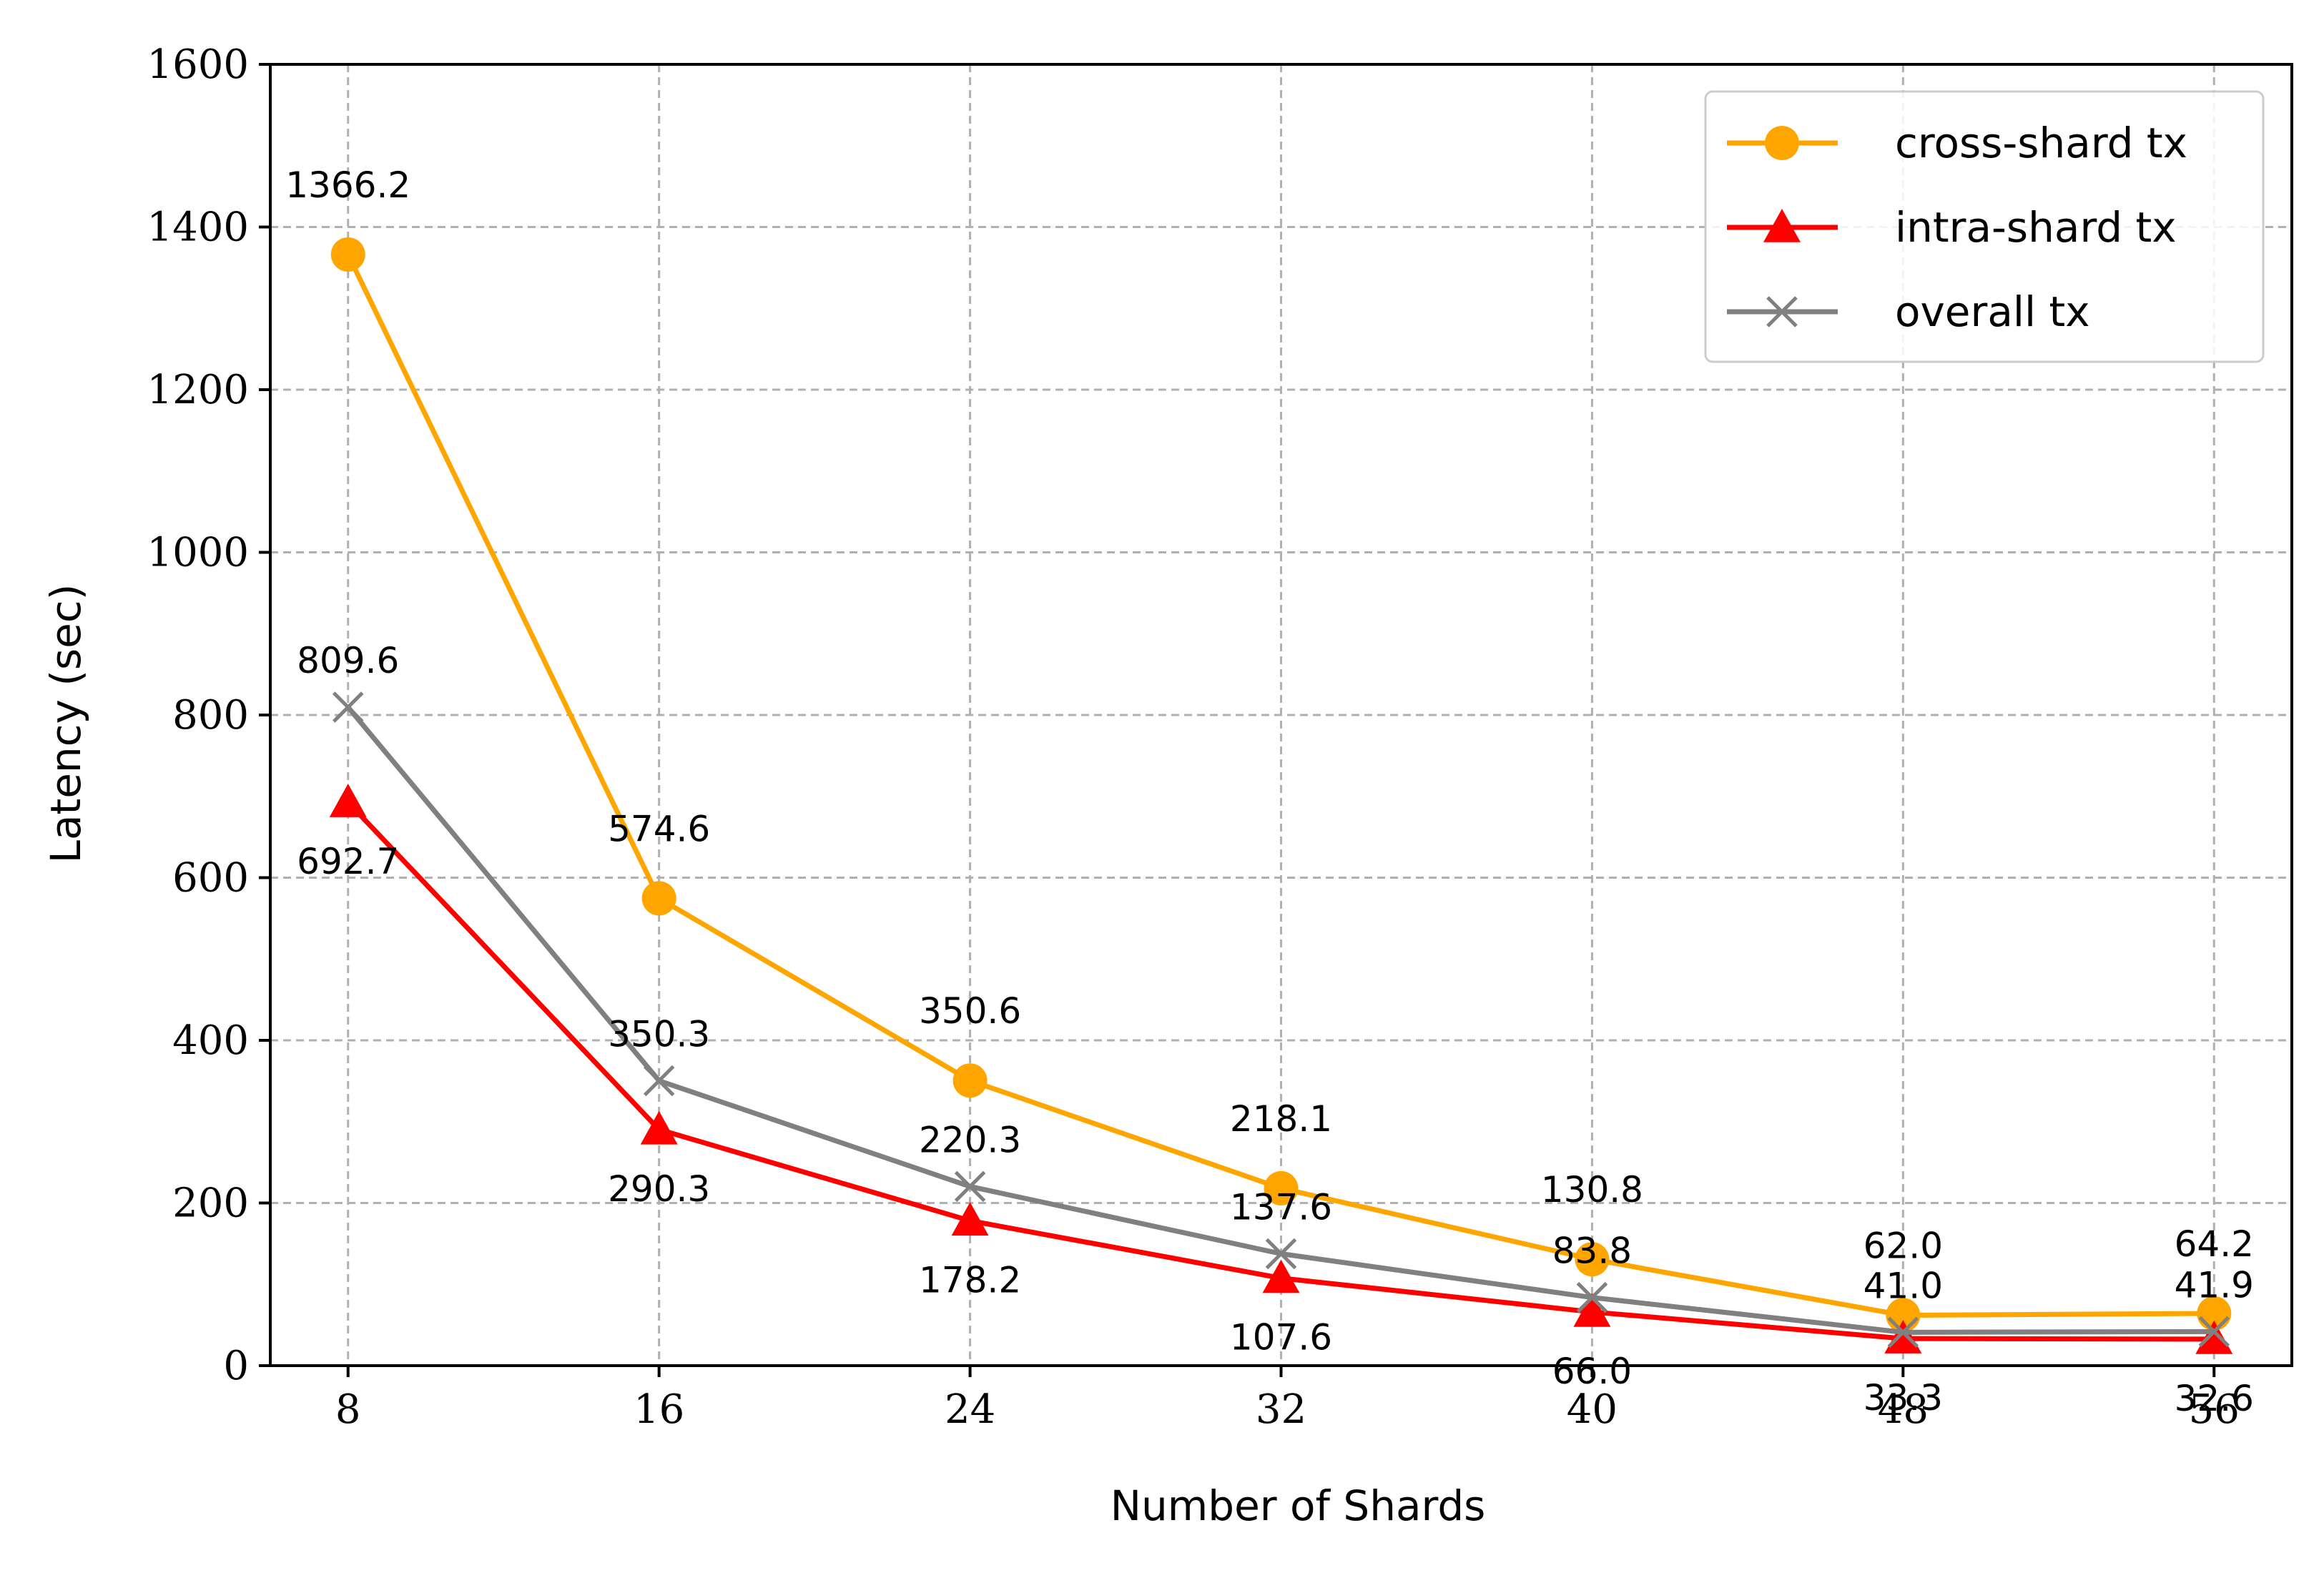 This screenshot has width=2324, height=1573. What do you see at coordinates (659, 1409) in the screenshot?
I see `x-tick-label: 16` at bounding box center [659, 1409].